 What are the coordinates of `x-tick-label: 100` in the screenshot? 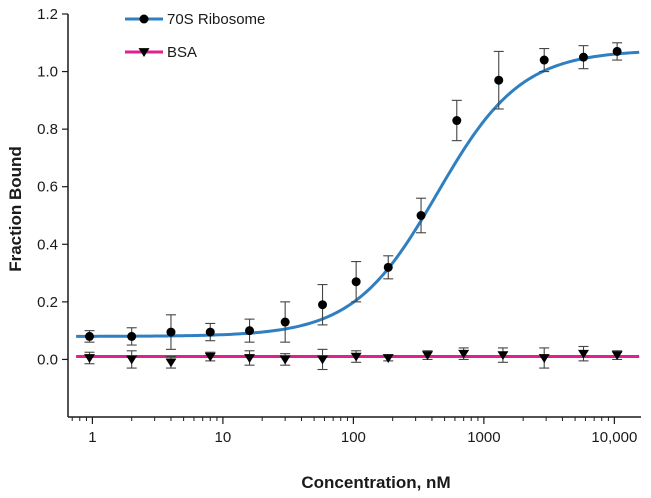 It's located at (353, 437).